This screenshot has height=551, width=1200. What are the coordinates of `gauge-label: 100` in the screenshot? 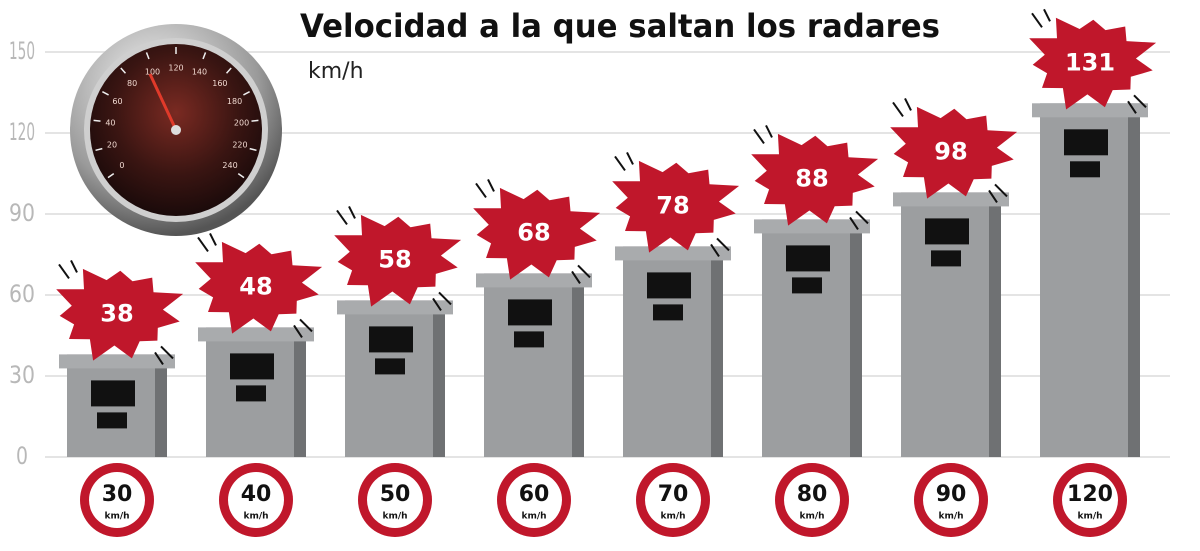 It's located at (152, 72).